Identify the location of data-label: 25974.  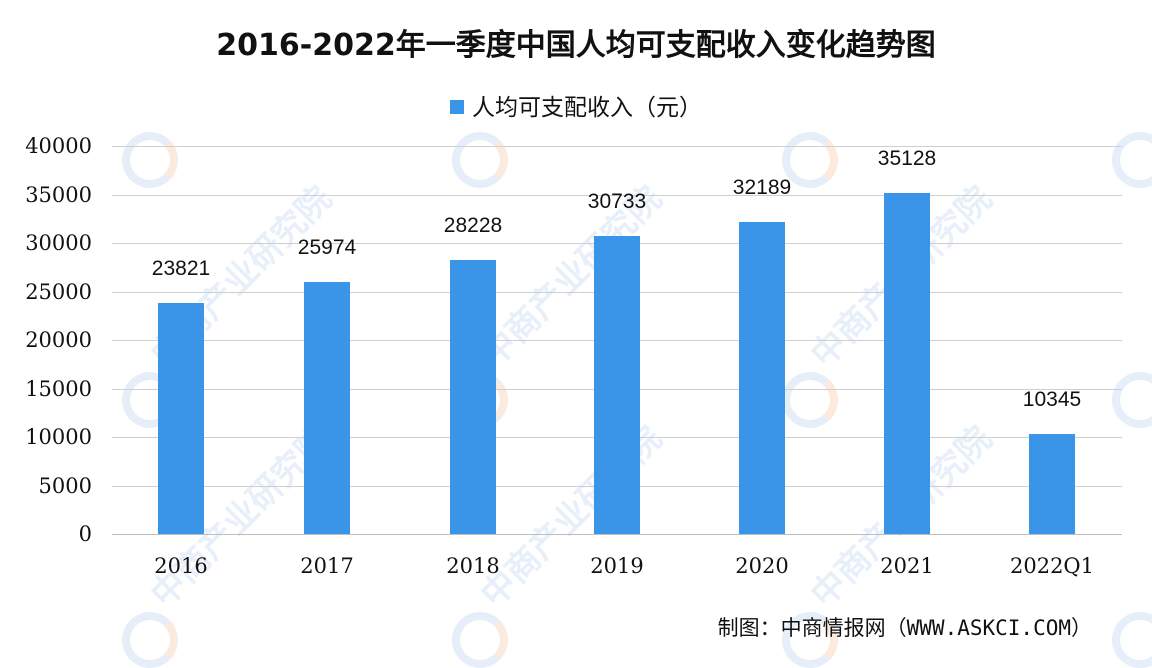
(327, 248).